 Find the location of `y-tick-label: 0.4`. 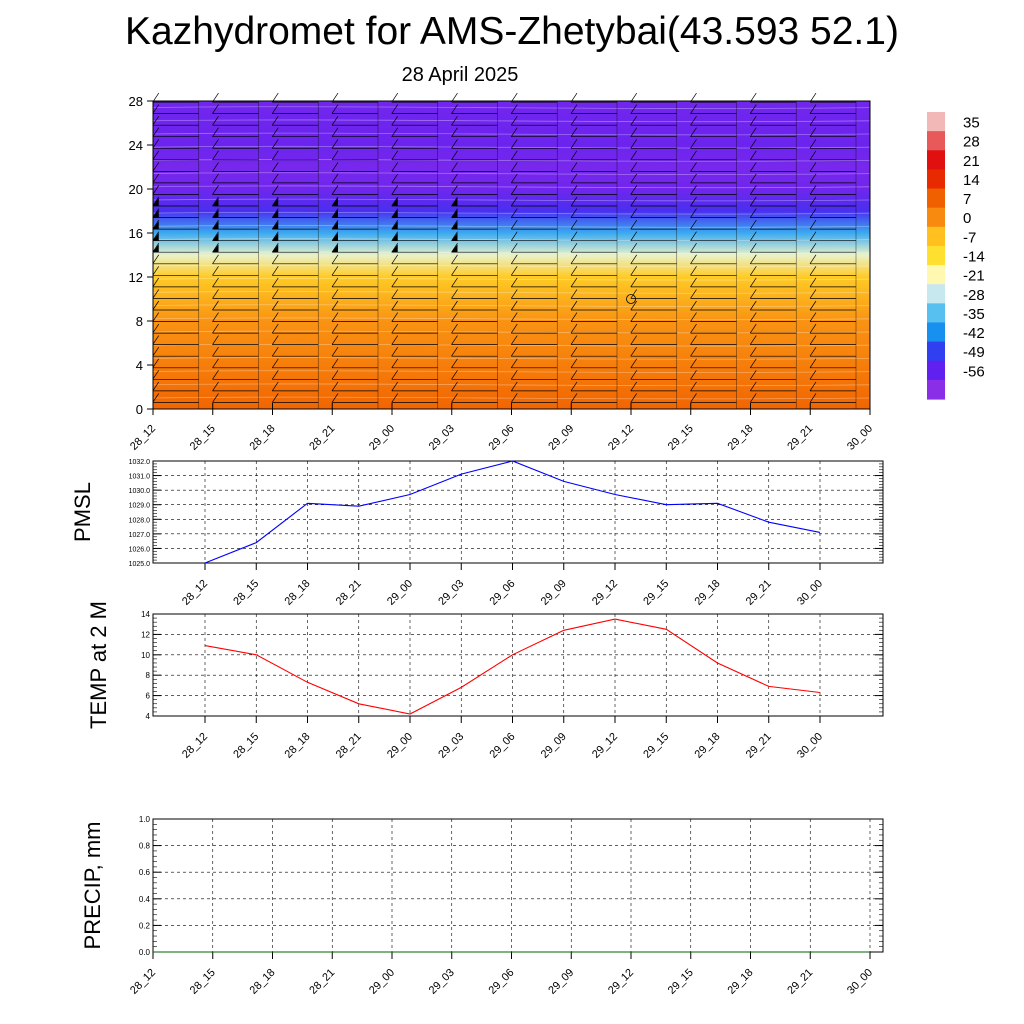

y-tick-label: 0.4 is located at coordinates (145, 899).